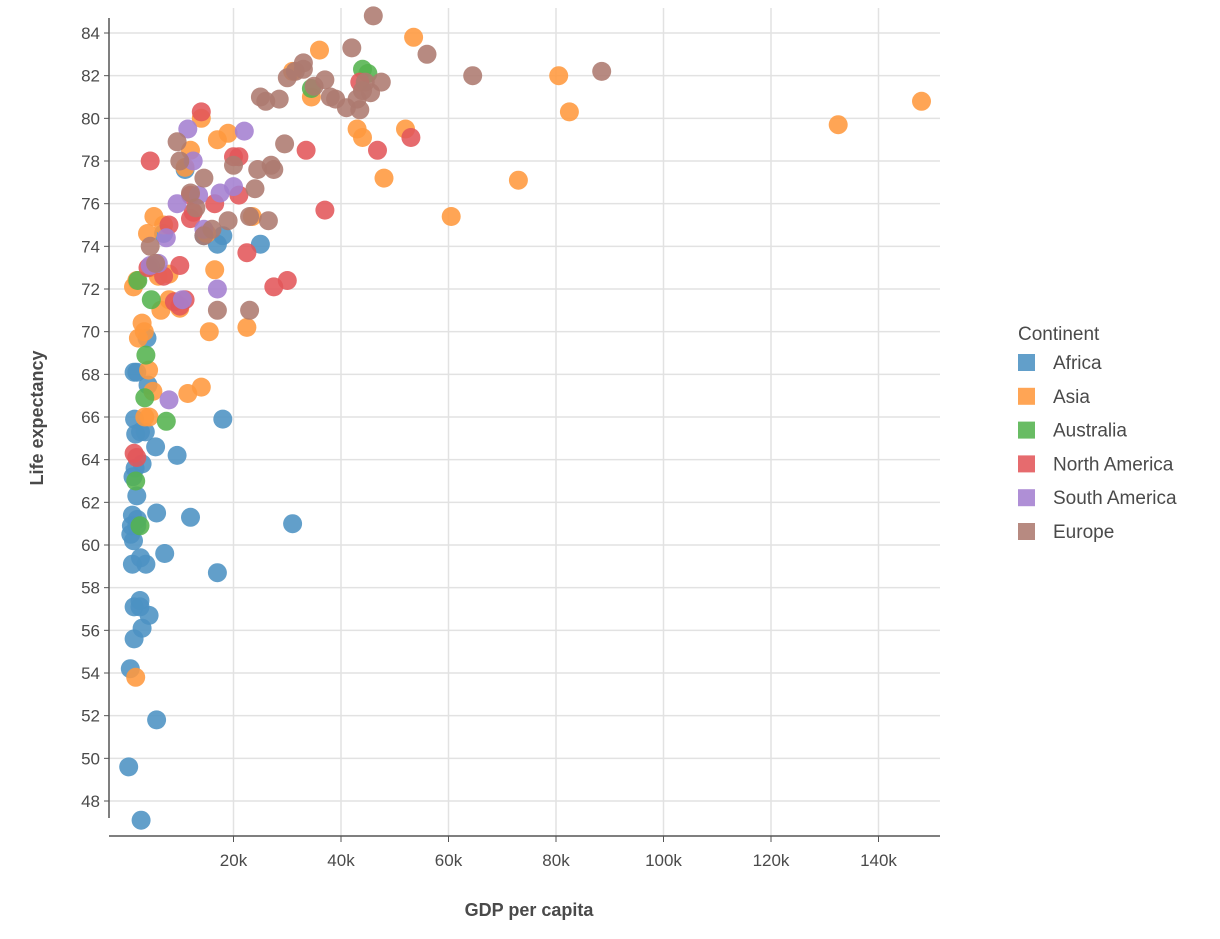 The image size is (1220, 939). Describe the element at coordinates (341, 860) in the screenshot. I see `x-tick-label: 40k` at that location.